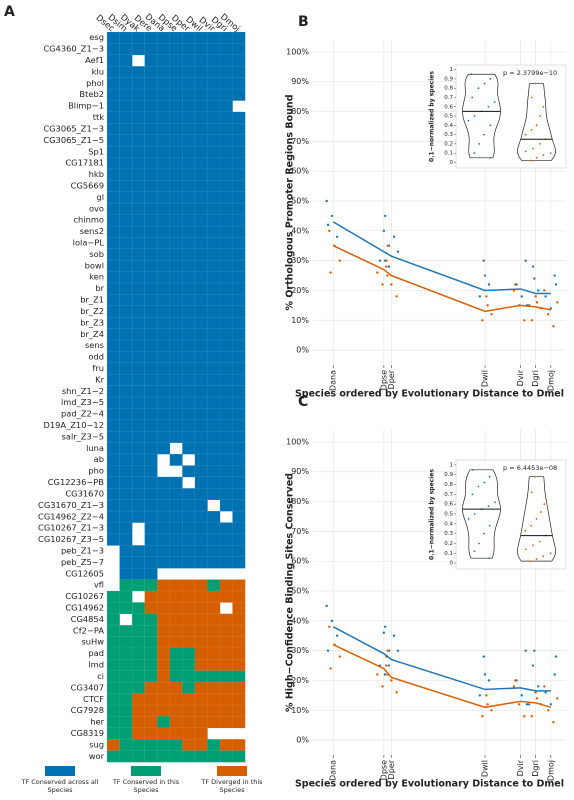  I want to click on y-tick-label: 80%, so click(300, 111).